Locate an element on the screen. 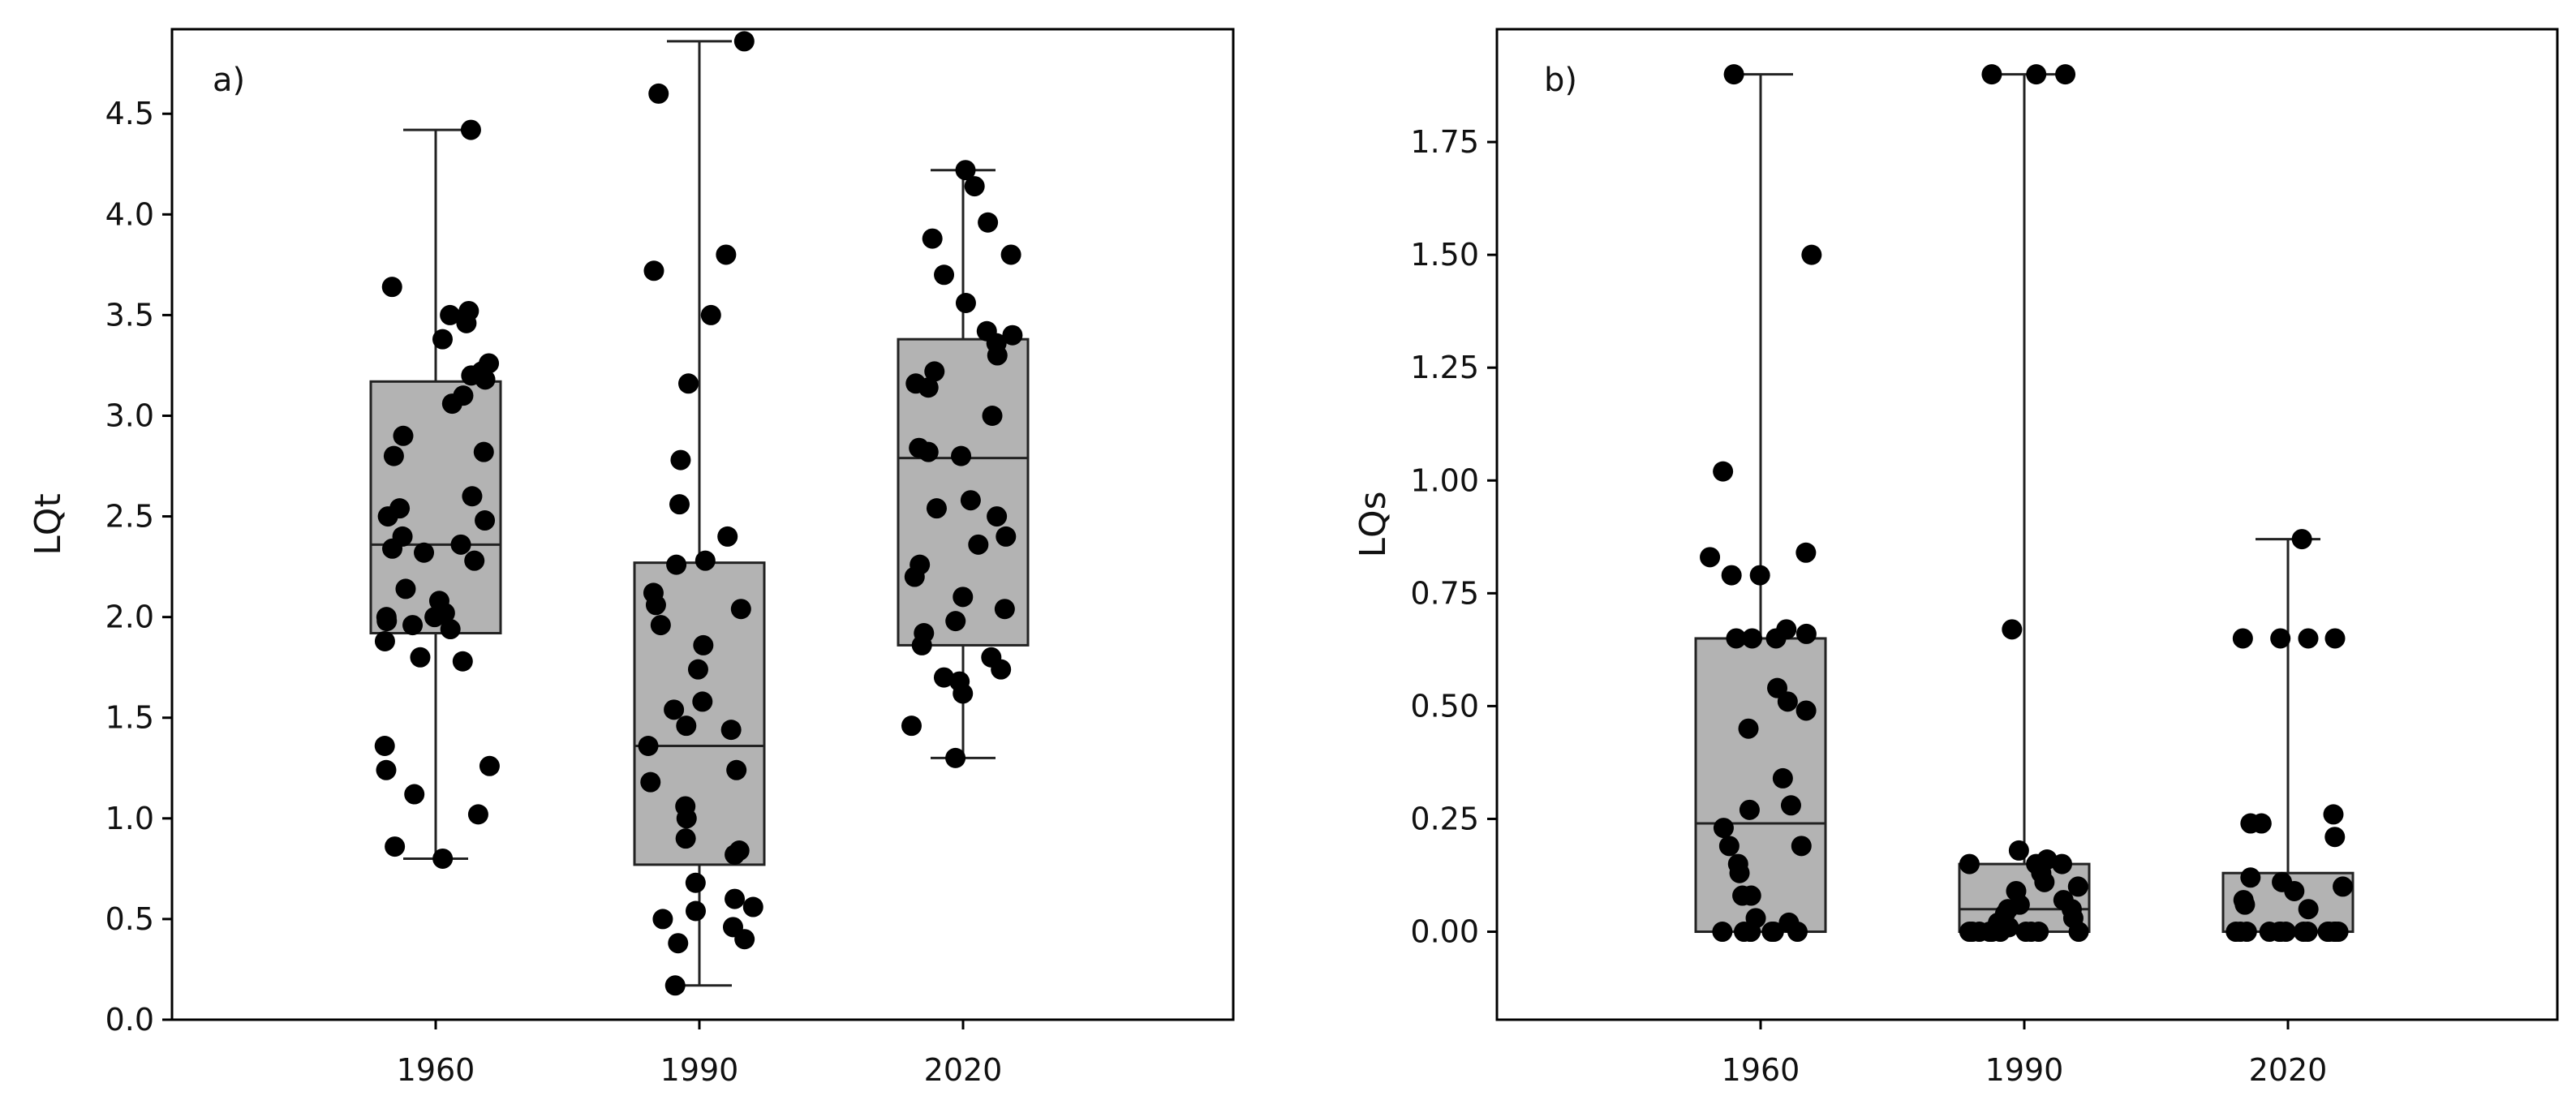 The width and height of the screenshot is (2576, 1113). points-1960 is located at coordinates (1761, 503).